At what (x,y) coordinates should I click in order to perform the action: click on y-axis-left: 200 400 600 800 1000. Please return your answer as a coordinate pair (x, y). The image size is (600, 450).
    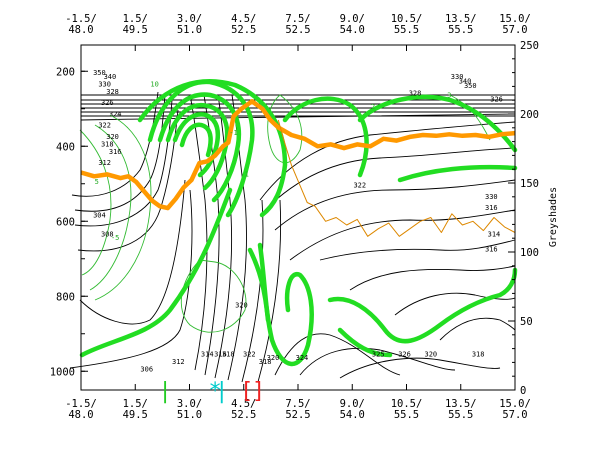
    Looking at the image, I should click on (69, 222).